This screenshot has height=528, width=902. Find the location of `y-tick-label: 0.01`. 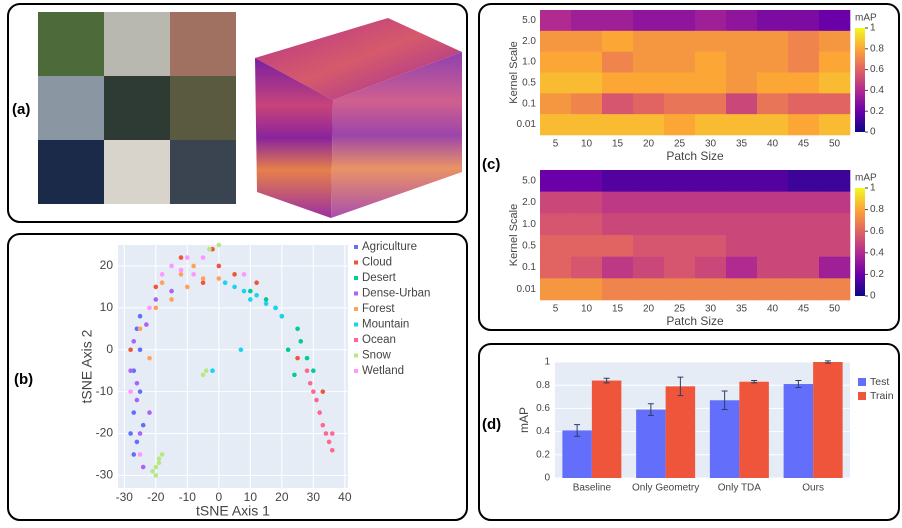

y-tick-label: 0.01 is located at coordinates (527, 289).